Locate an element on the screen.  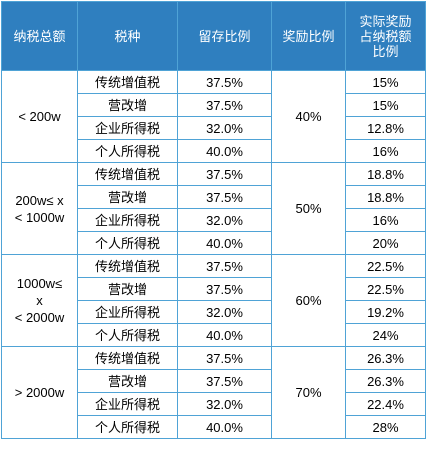
total-tax-range-cell: 200w≤ x < 1000w is located at coordinates (39, 208).